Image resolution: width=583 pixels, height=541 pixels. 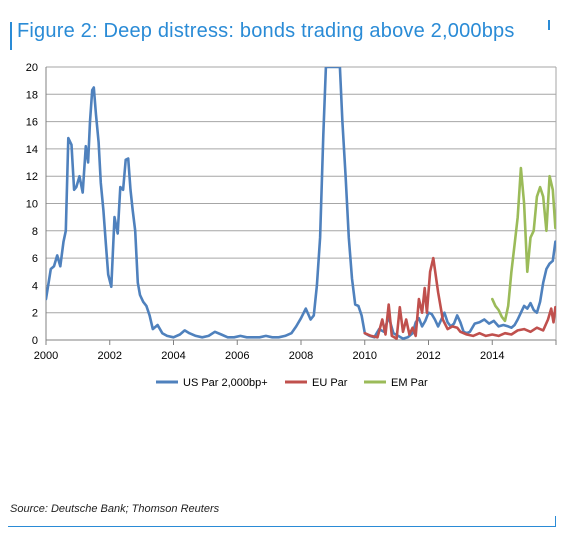 What do you see at coordinates (523, 244) in the screenshot?
I see `series-line-em-par` at bounding box center [523, 244].